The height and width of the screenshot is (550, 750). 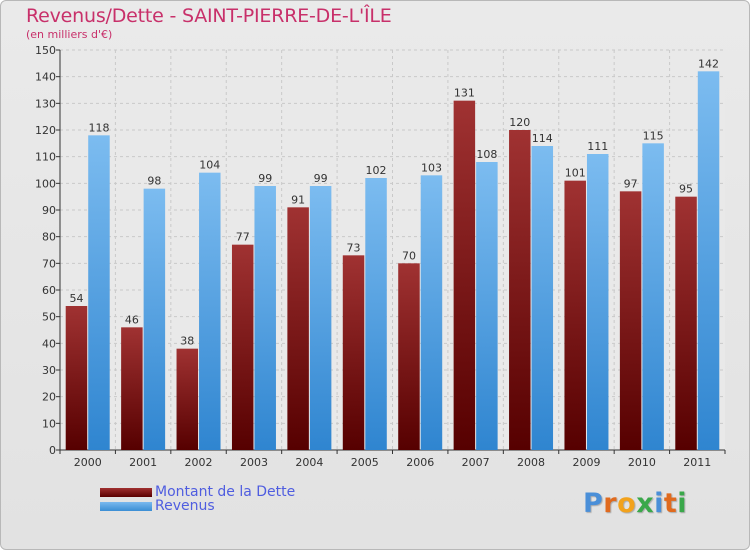 What do you see at coordinates (542, 138) in the screenshot?
I see `data-label: 114` at bounding box center [542, 138].